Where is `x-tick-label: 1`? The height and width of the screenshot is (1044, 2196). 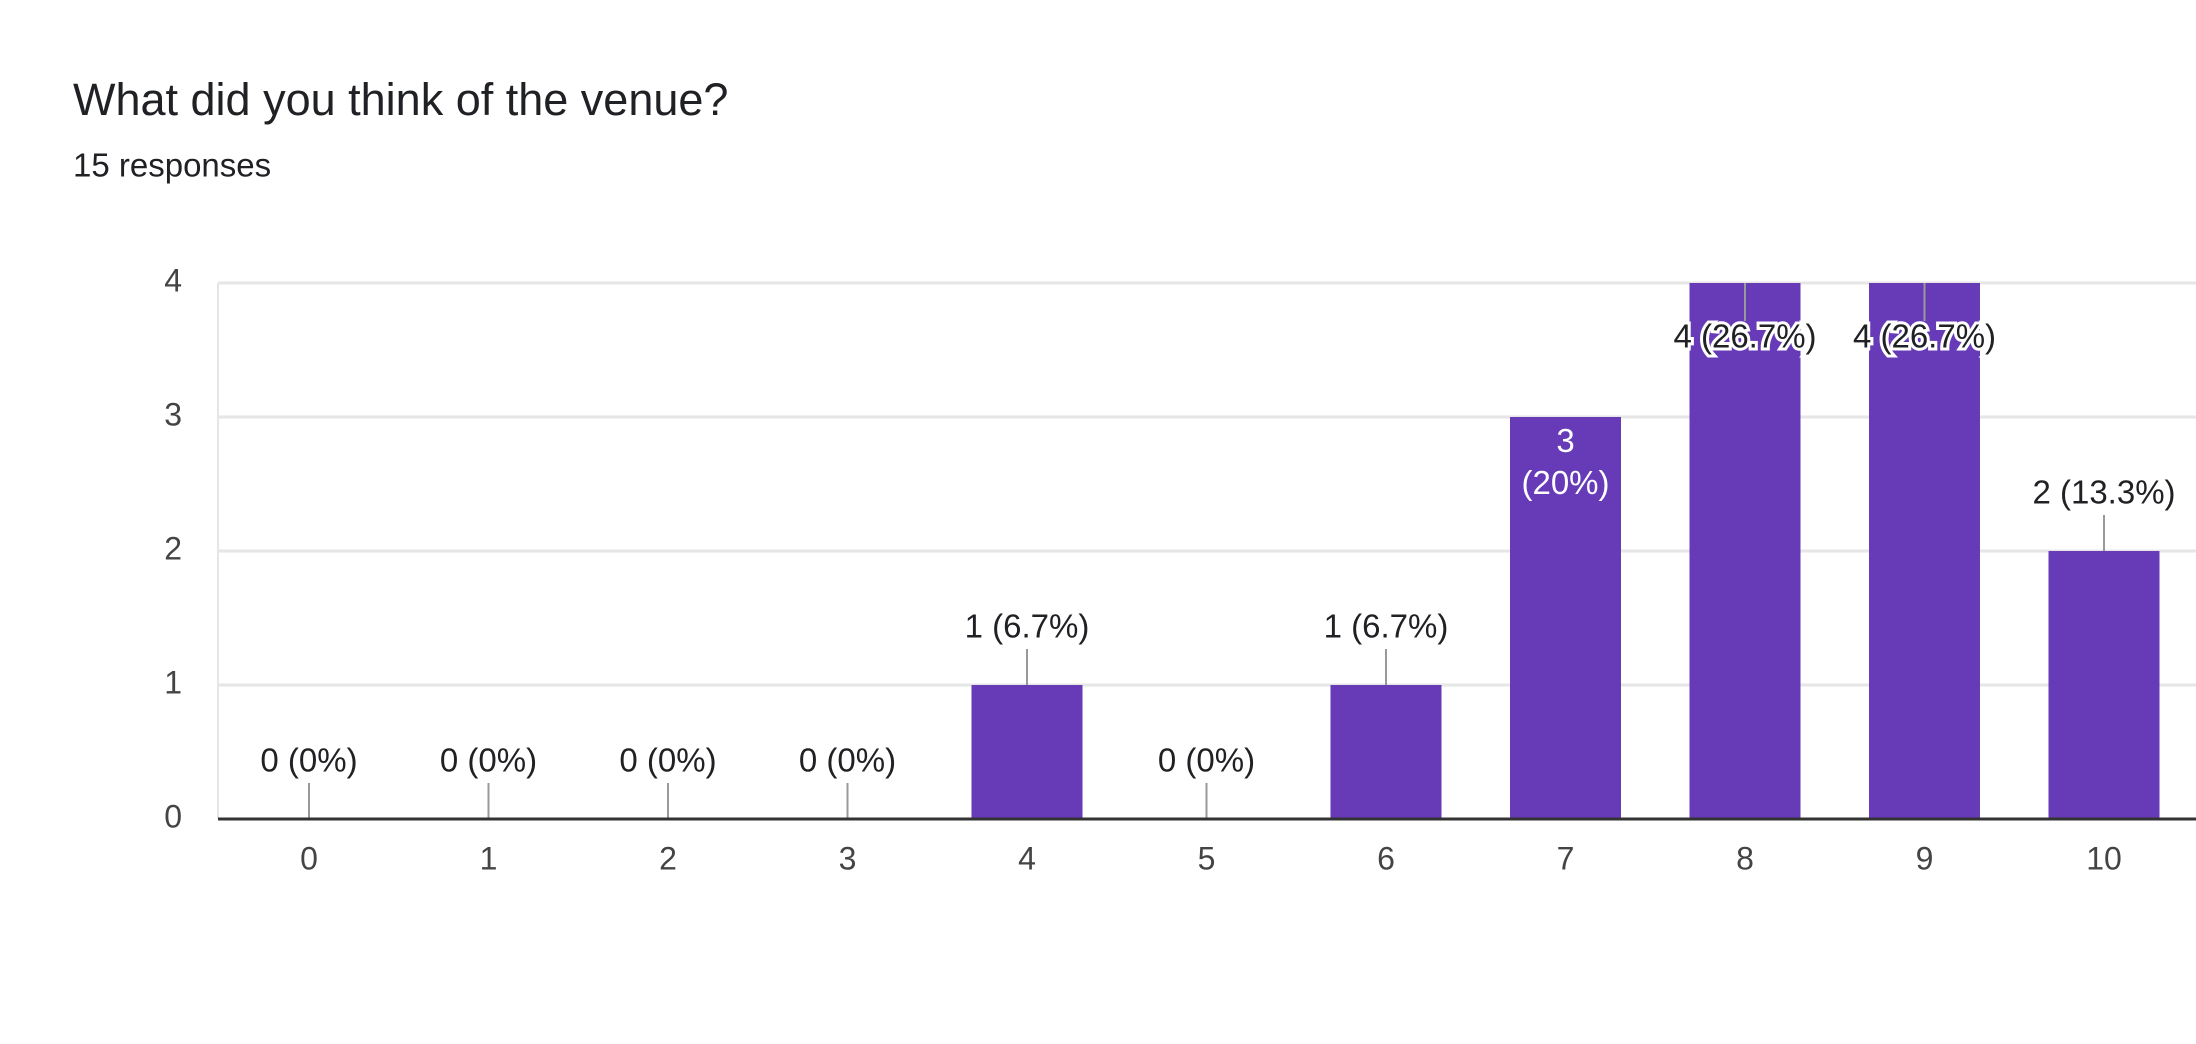
x-tick-label: 1 is located at coordinates (489, 858).